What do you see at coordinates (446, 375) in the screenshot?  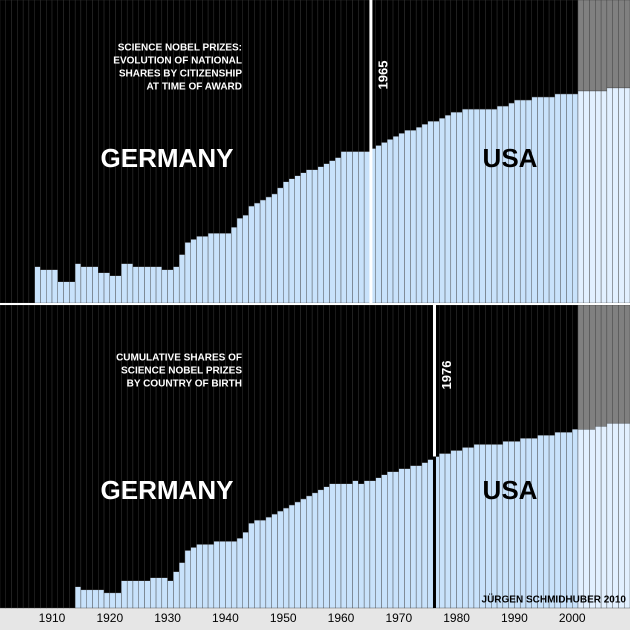 I see `marker-label: 1976` at bounding box center [446, 375].